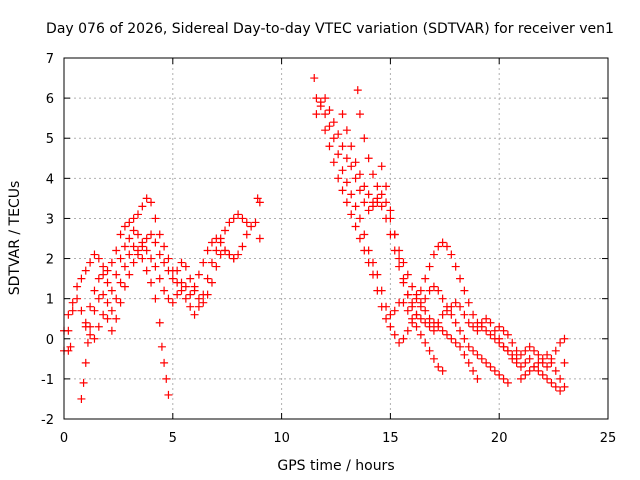  Describe the element at coordinates (378, 224) in the screenshot. I see `series-s5` at that location.